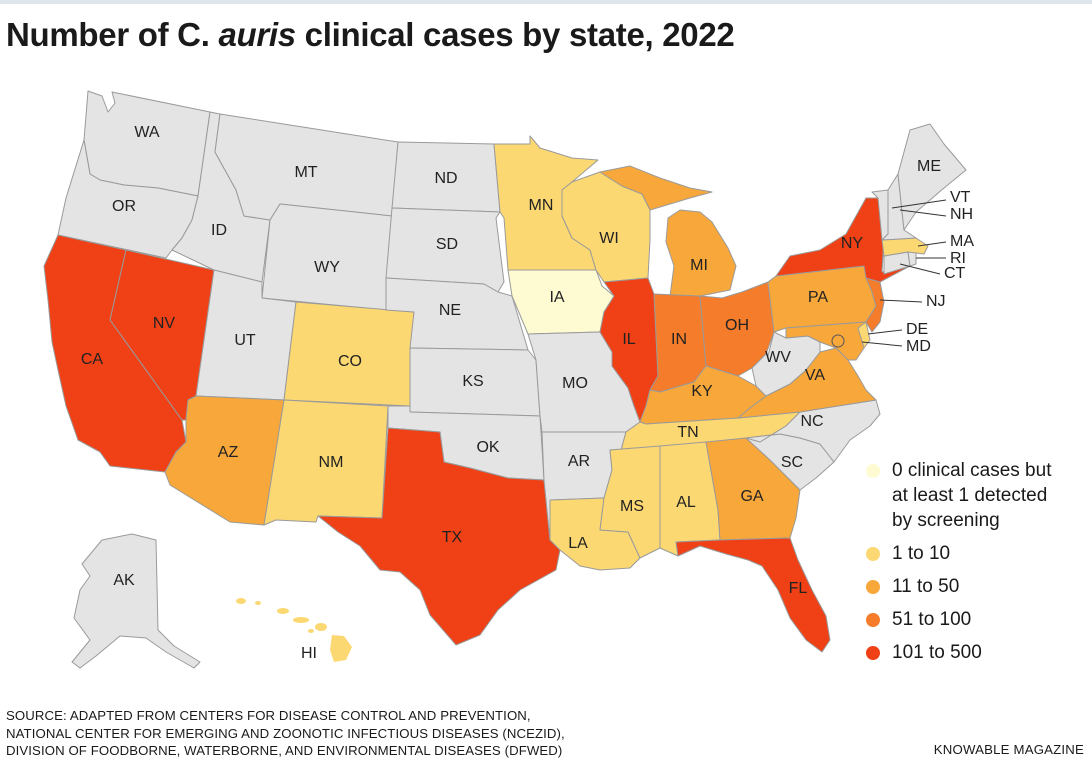 The width and height of the screenshot is (1092, 761). I want to click on state-label-VA: VA, so click(815, 375).